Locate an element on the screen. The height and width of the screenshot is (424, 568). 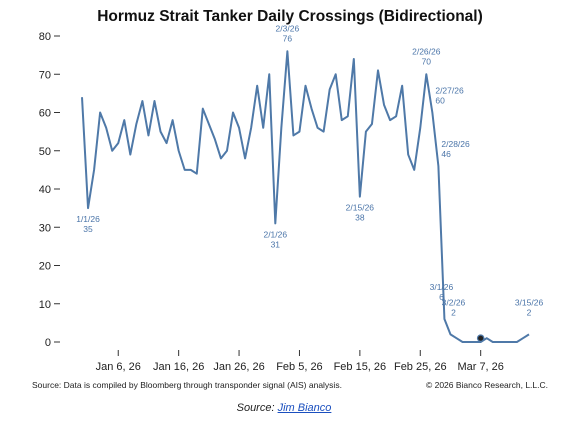
y-tick-label: 0 is located at coordinates (48, 343).